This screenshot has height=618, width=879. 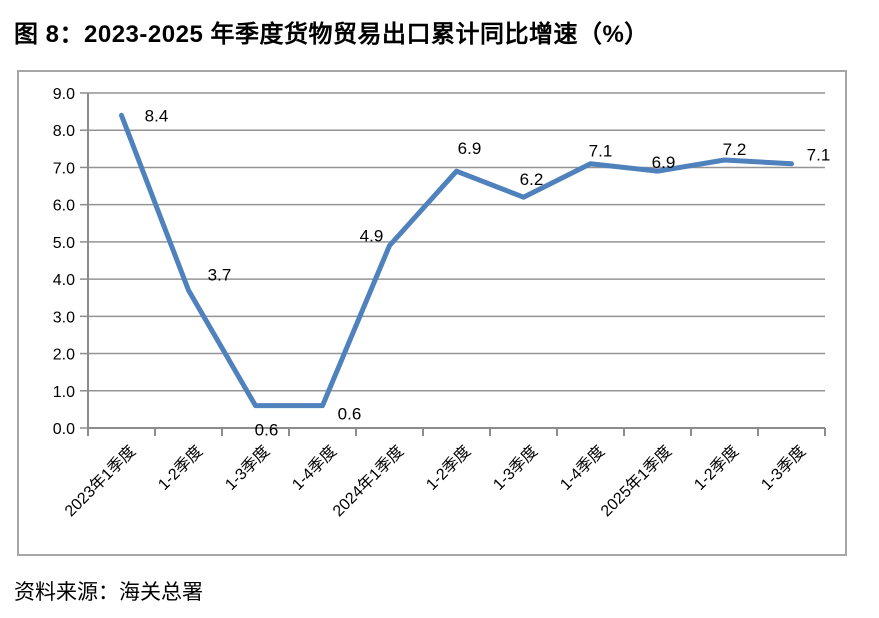 I want to click on svg-text: 8.4, so click(x=157, y=115).